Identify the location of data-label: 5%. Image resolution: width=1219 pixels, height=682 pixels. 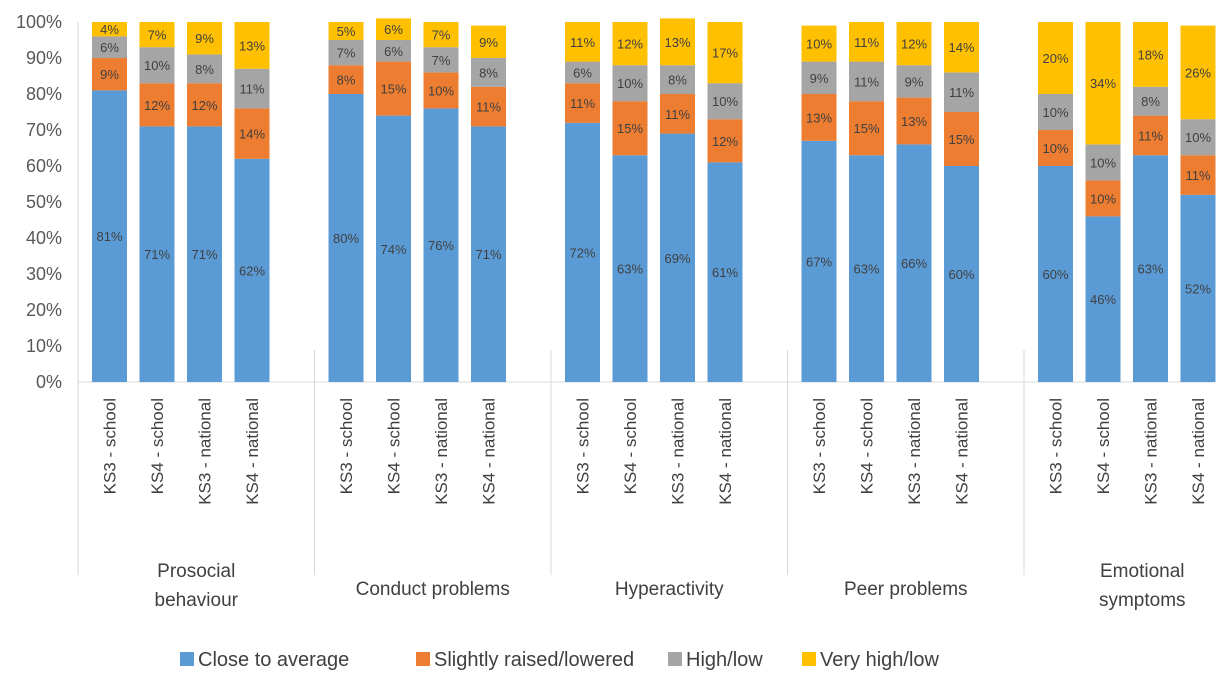
(346, 31).